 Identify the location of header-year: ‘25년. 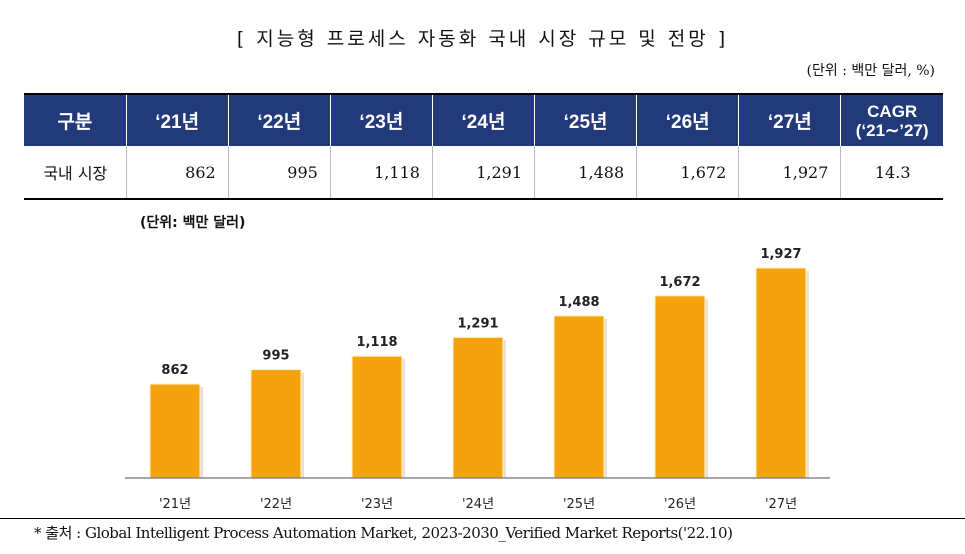
(585, 119).